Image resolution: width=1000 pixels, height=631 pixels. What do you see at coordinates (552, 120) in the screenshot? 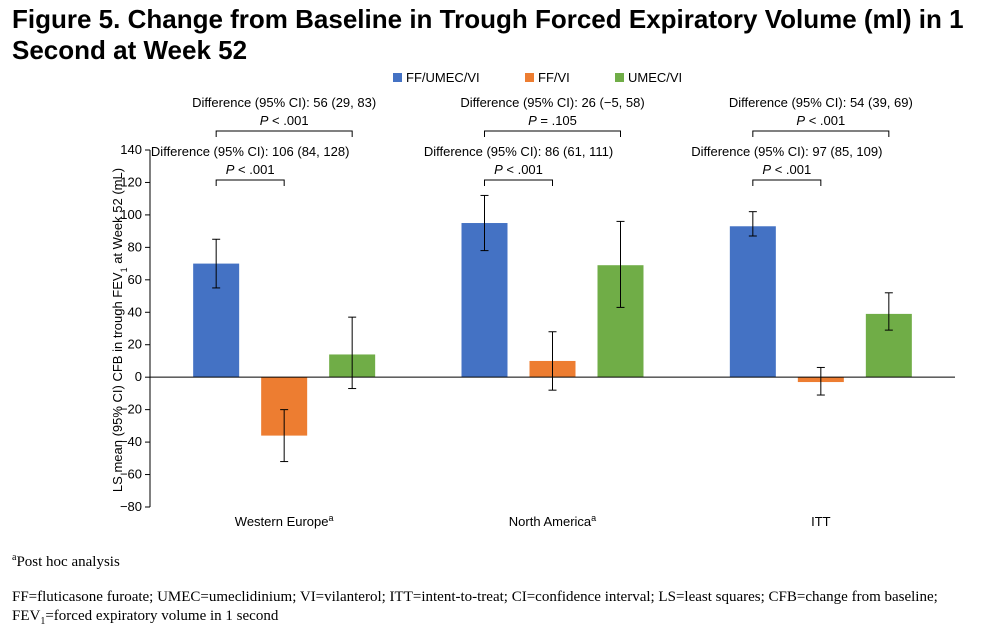
I see `p-value-label: P = .105` at bounding box center [552, 120].